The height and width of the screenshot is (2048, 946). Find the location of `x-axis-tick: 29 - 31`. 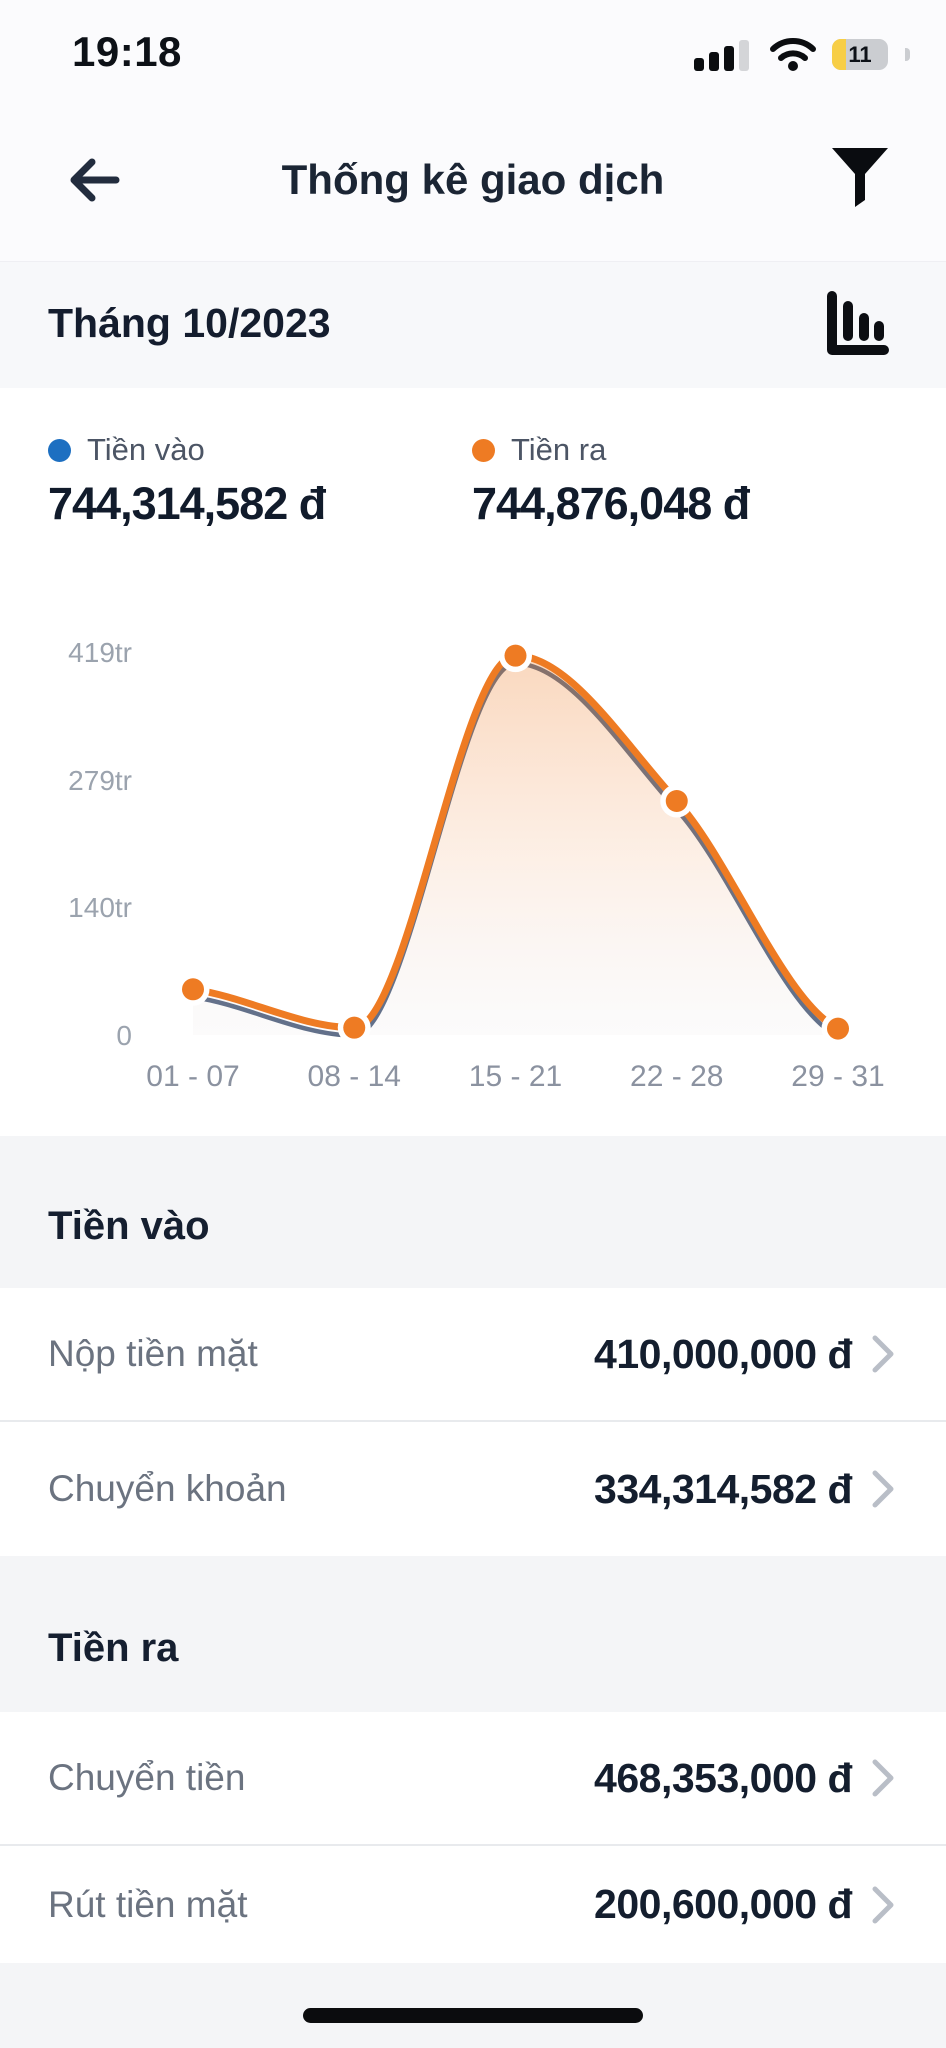

x-axis-tick: 29 - 31 is located at coordinates (837, 1076).